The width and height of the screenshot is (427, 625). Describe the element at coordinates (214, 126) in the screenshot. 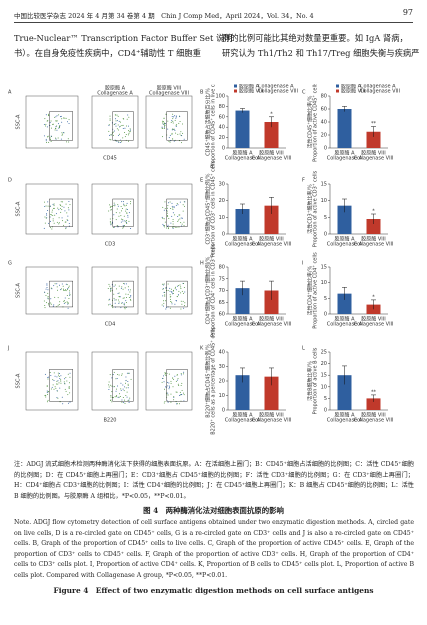

I see `y-label-en: Proportion of CD45⁺ cells in live cells` at that location.